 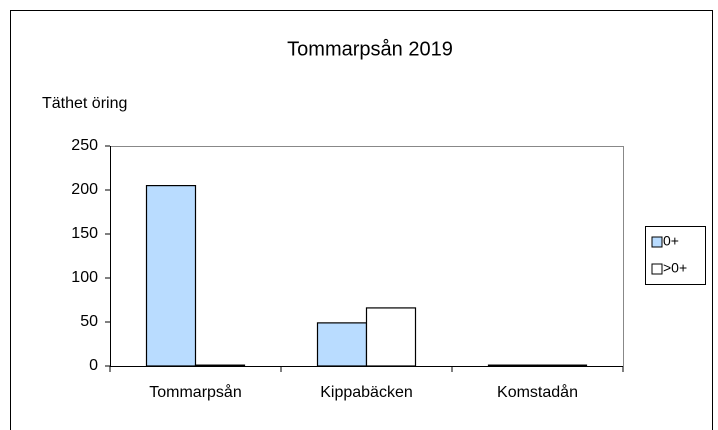 What do you see at coordinates (93, 365) in the screenshot?
I see `y-tick-label: 0` at bounding box center [93, 365].